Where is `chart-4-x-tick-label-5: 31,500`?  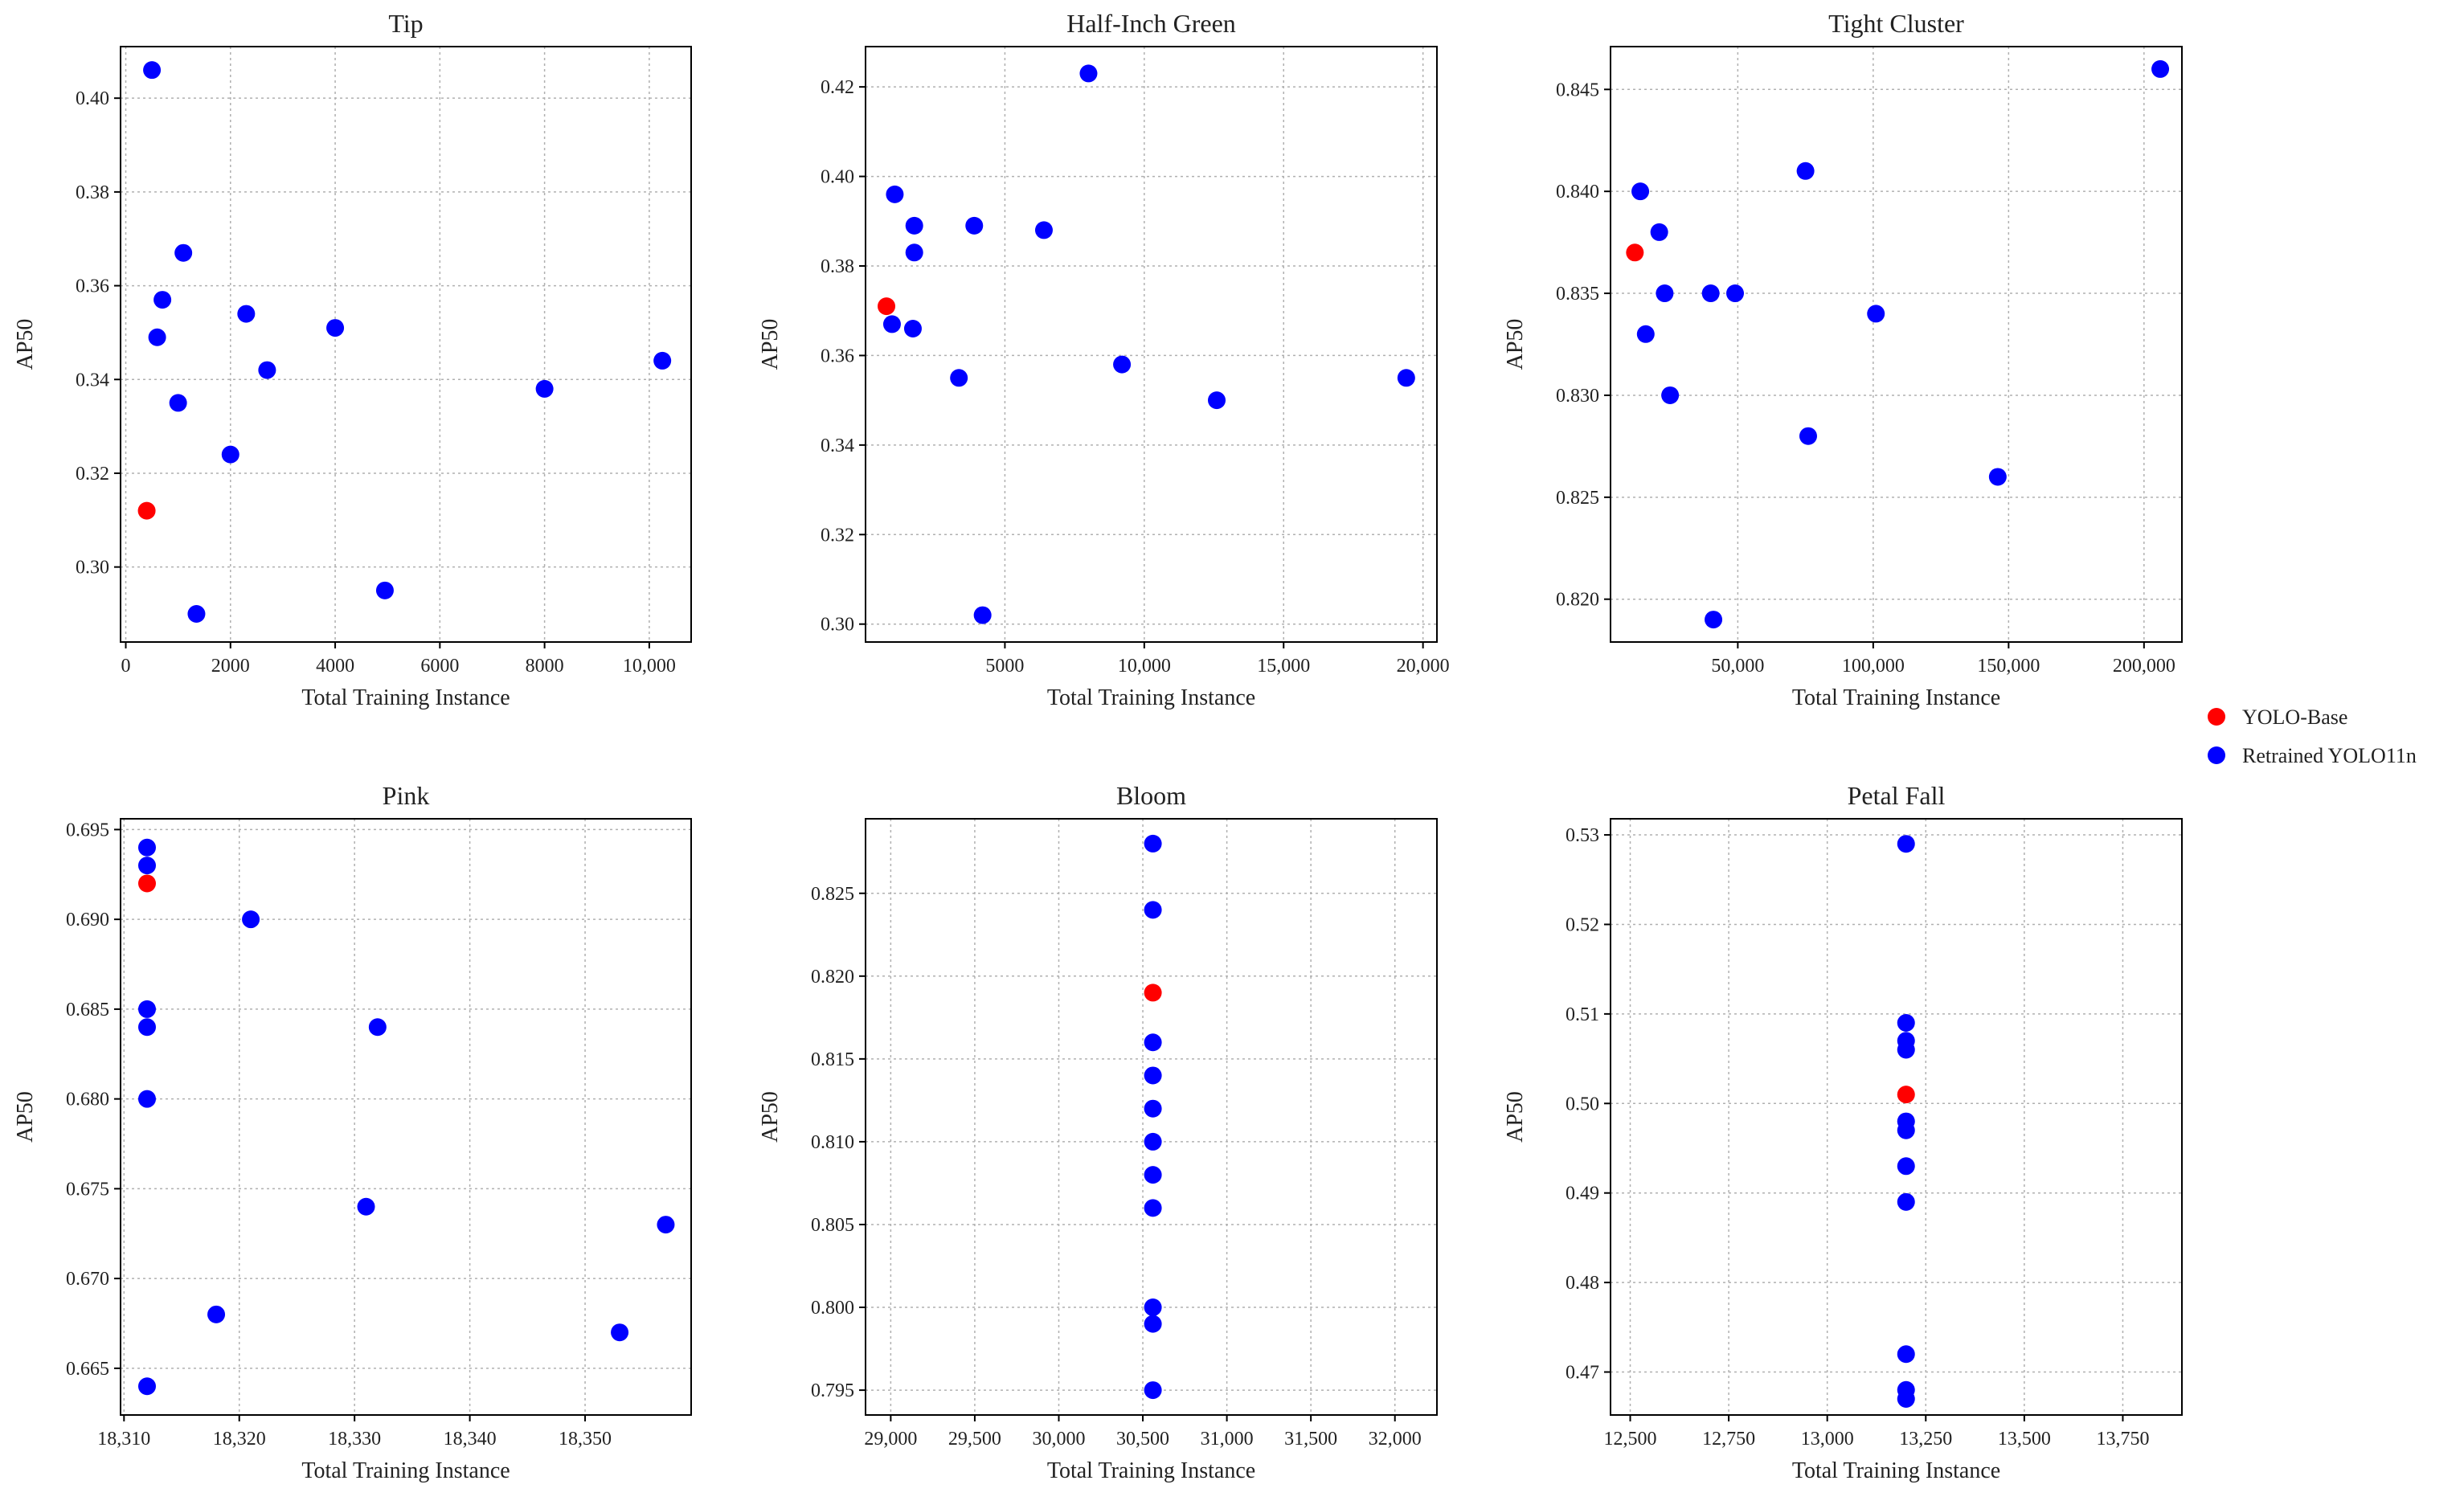
chart-4-x-tick-label-5: 31,500 is located at coordinates (1310, 1439).